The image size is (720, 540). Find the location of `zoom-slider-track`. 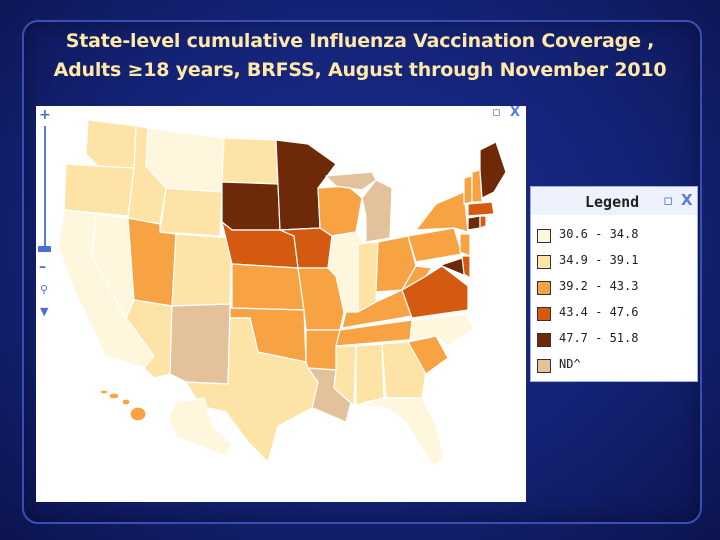

zoom-slider-track is located at coordinates (45, 187).